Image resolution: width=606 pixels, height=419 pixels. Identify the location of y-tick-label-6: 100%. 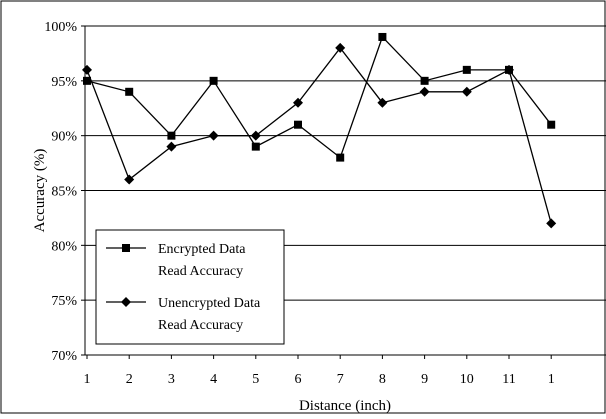
(60, 27).